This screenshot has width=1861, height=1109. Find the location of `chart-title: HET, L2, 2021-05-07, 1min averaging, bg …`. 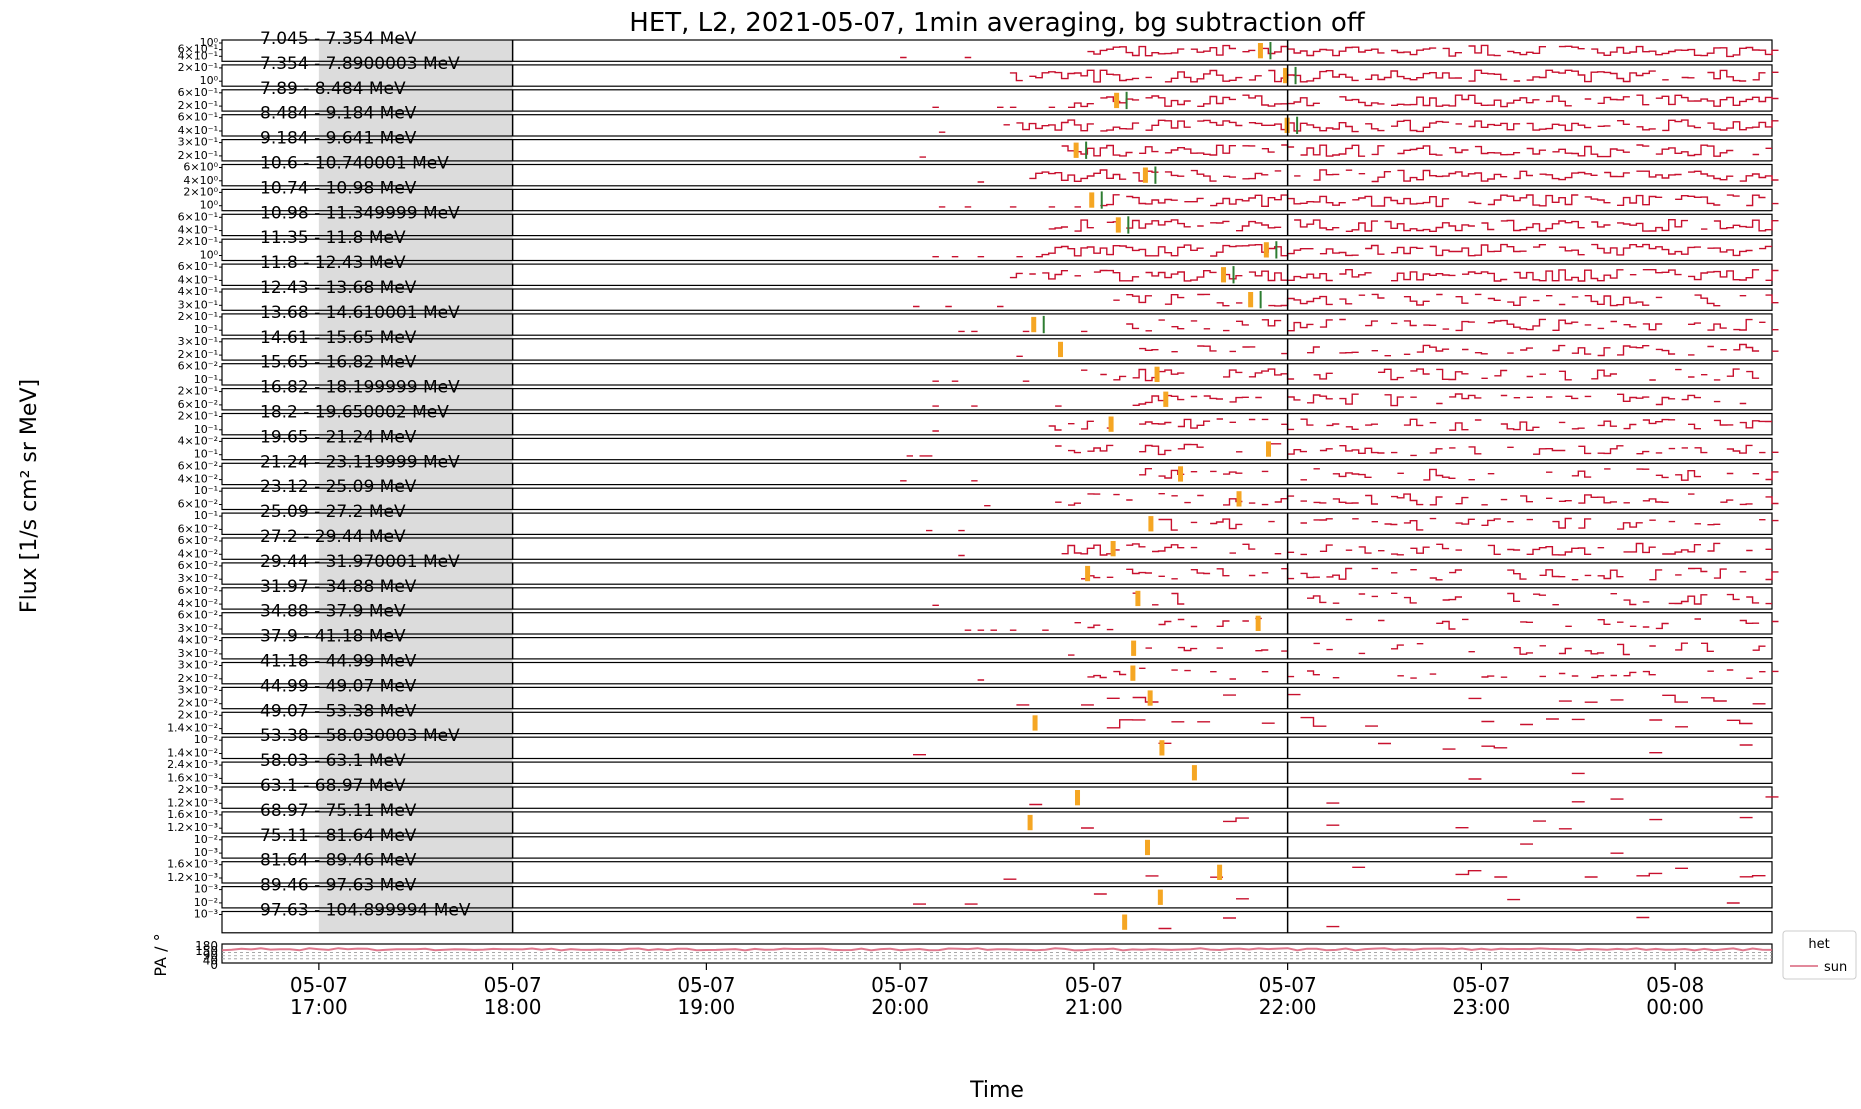

chart-title: HET, L2, 2021-05-07, 1min averaging, bg … is located at coordinates (997, 23).